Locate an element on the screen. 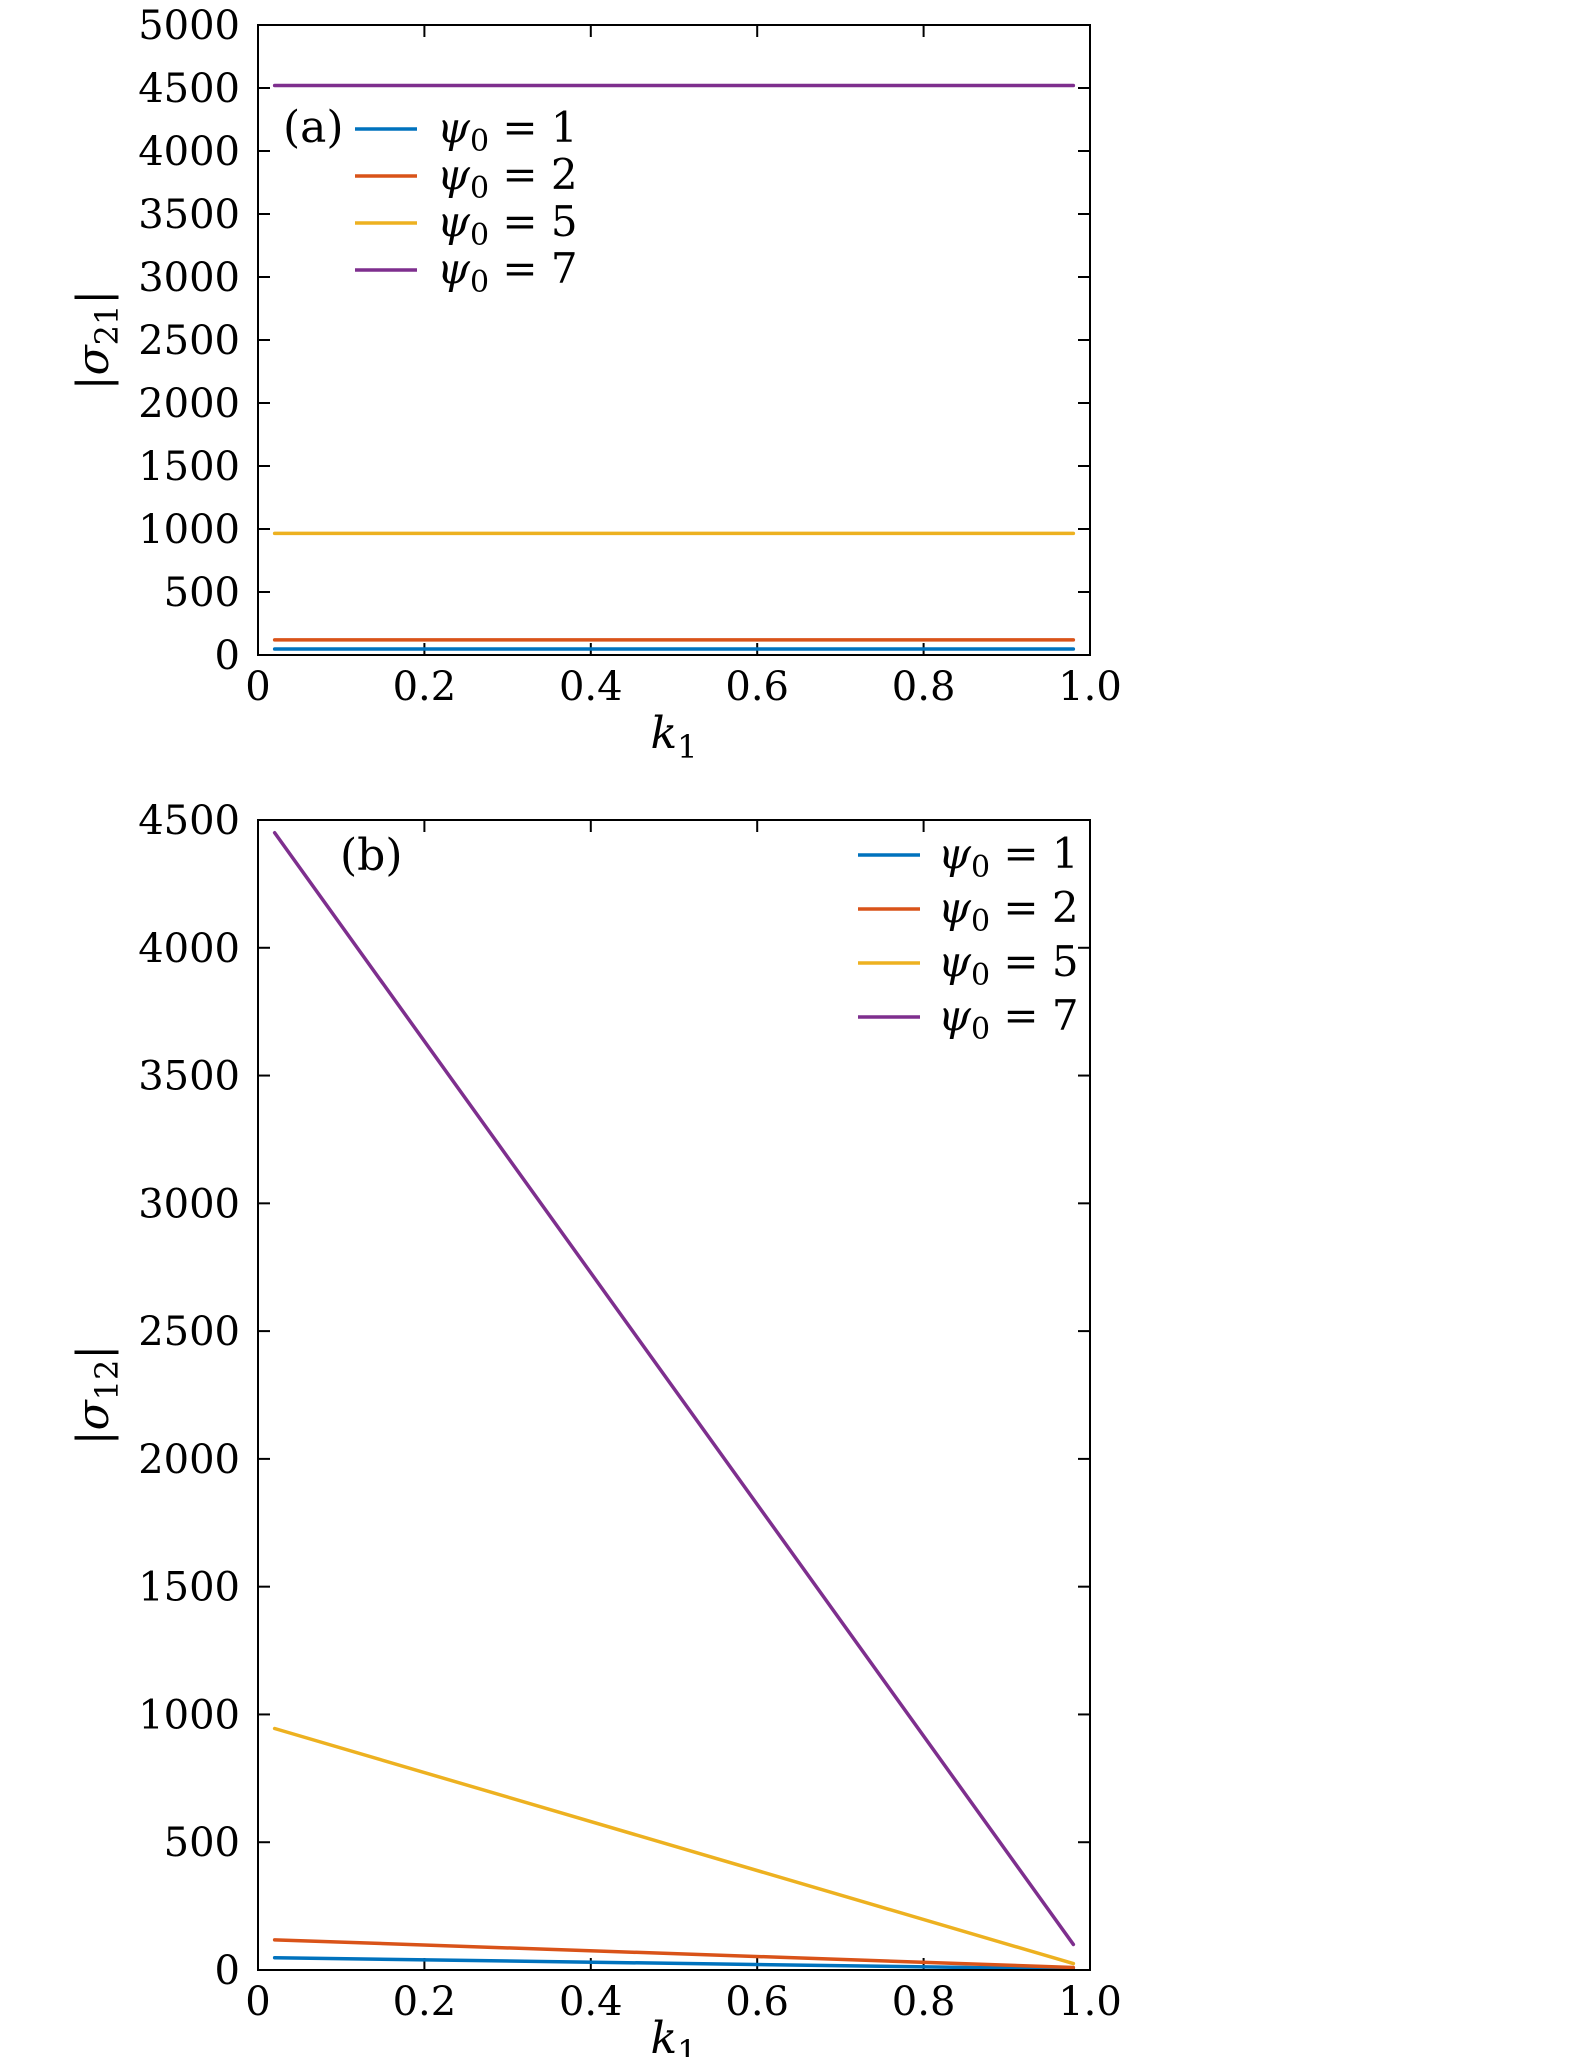  svg-text: 5000 is located at coordinates (189, 26).